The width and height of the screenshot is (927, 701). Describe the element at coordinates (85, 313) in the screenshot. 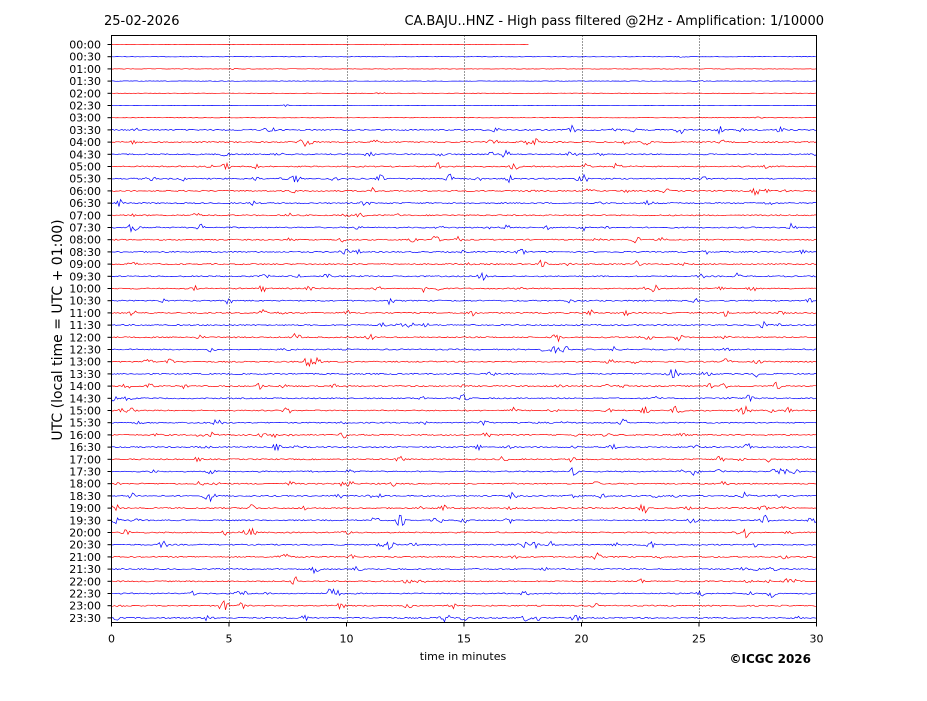

I see `row-label: 11:00` at that location.